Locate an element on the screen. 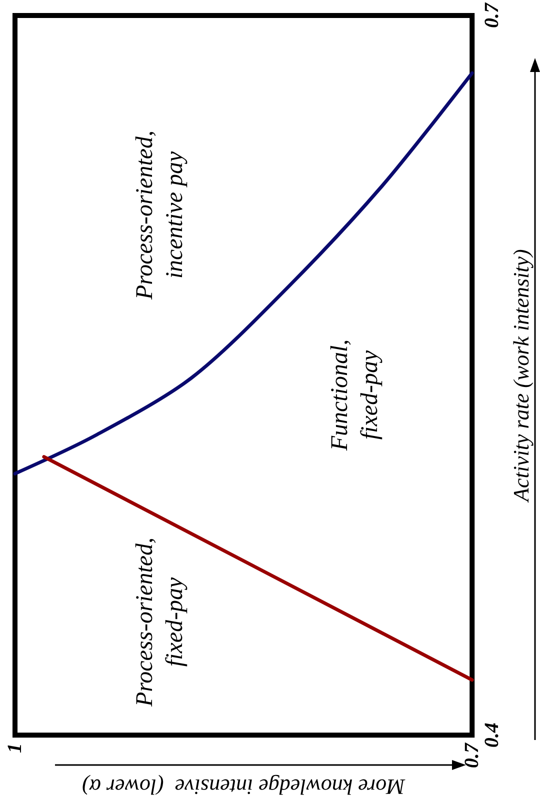 This screenshot has width=540, height=803. x-tick-label: 1 is located at coordinates (15, 748).